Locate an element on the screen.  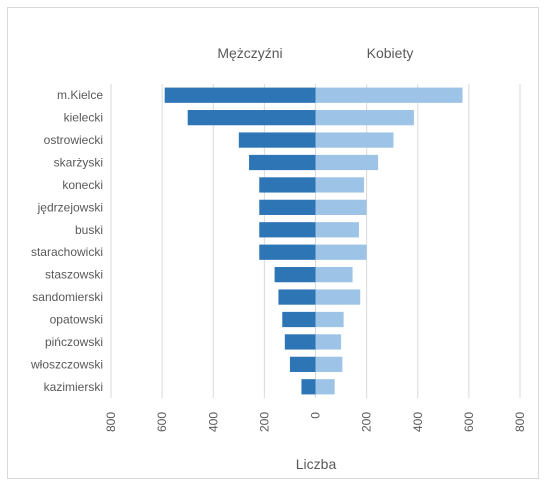
x-tick-labels: 800 600 400 200 0 200 400 600 800 is located at coordinates (315, 422).